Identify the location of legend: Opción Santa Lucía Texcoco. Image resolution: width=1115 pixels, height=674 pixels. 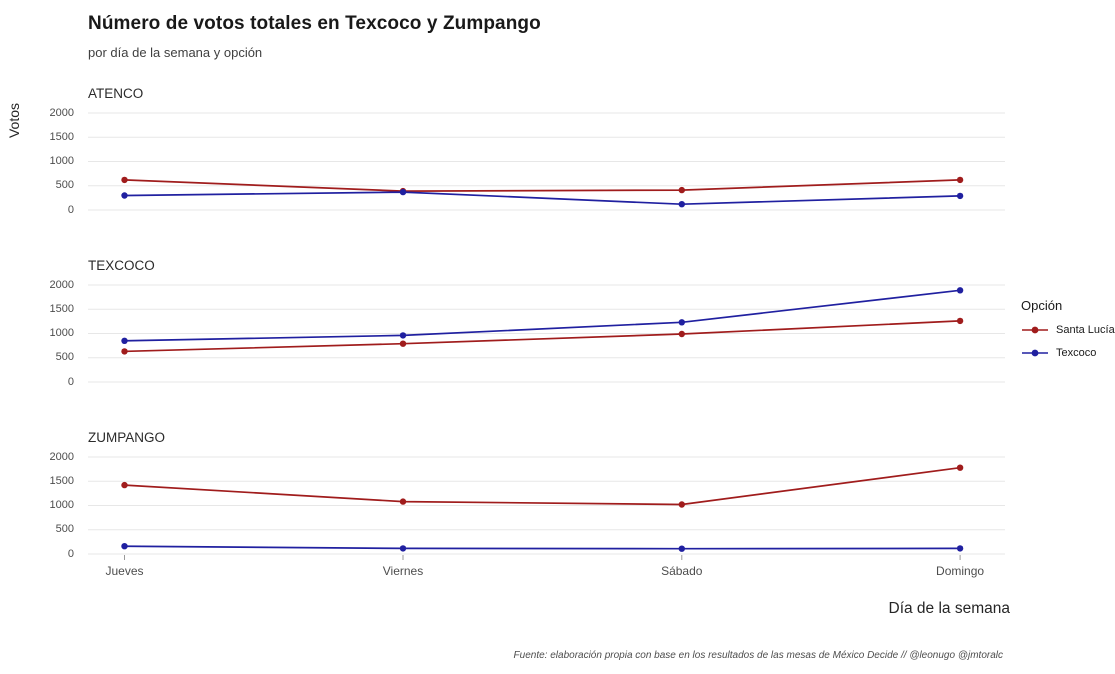
(1068, 333).